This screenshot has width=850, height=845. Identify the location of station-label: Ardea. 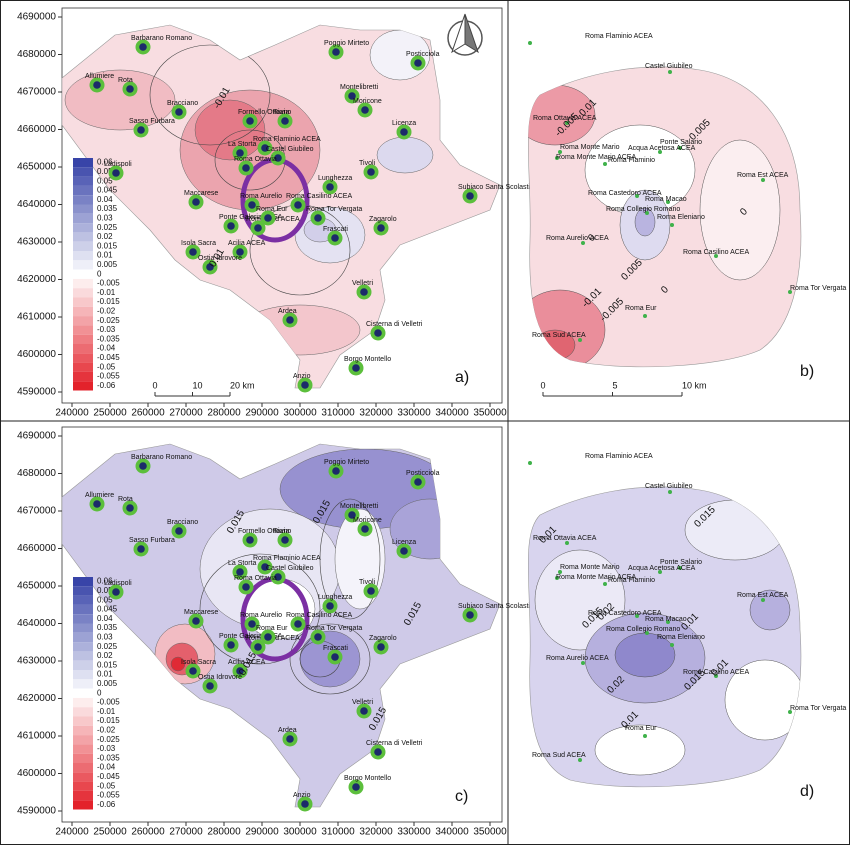
(287, 311).